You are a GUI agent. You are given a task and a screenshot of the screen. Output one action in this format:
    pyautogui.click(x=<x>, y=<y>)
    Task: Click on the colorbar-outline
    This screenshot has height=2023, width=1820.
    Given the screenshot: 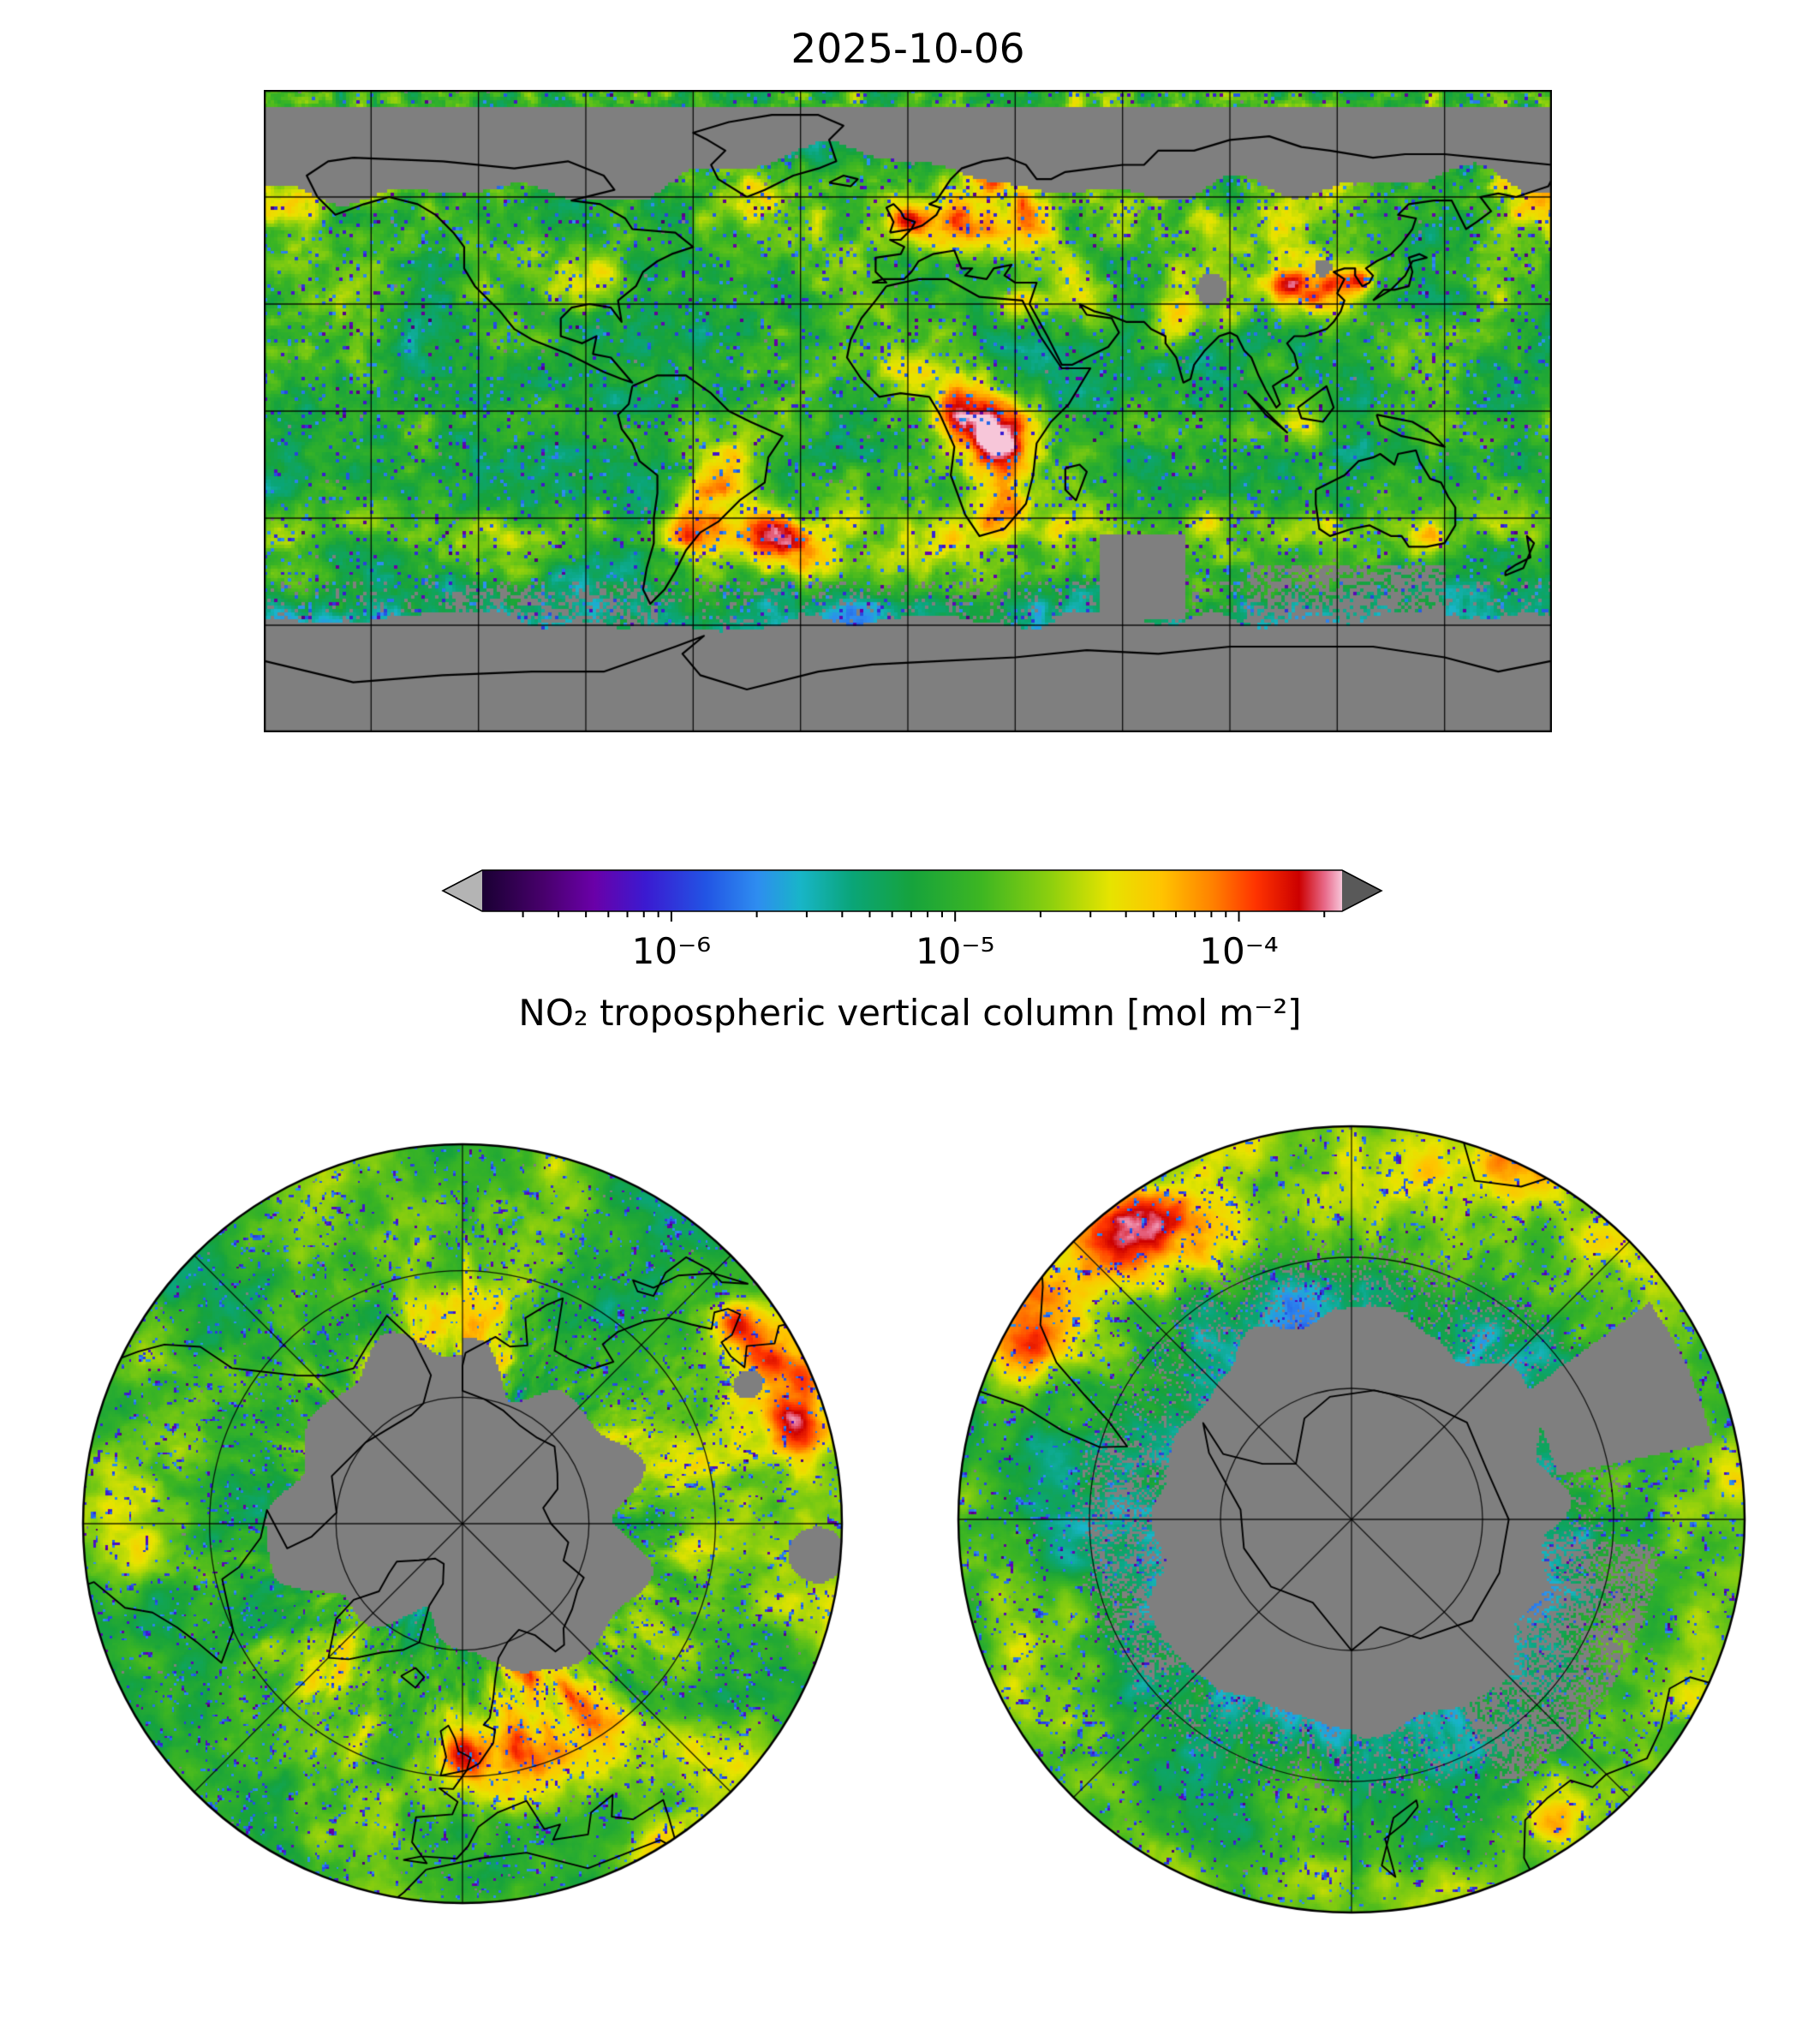 What is the action you would take?
    pyautogui.click(x=912, y=891)
    